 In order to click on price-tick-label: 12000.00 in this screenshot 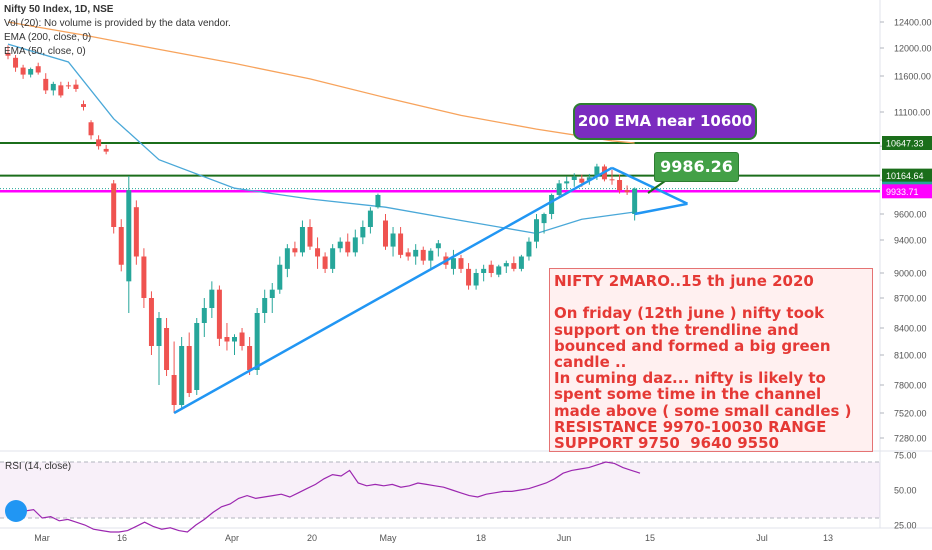, I will do `click(913, 49)`.